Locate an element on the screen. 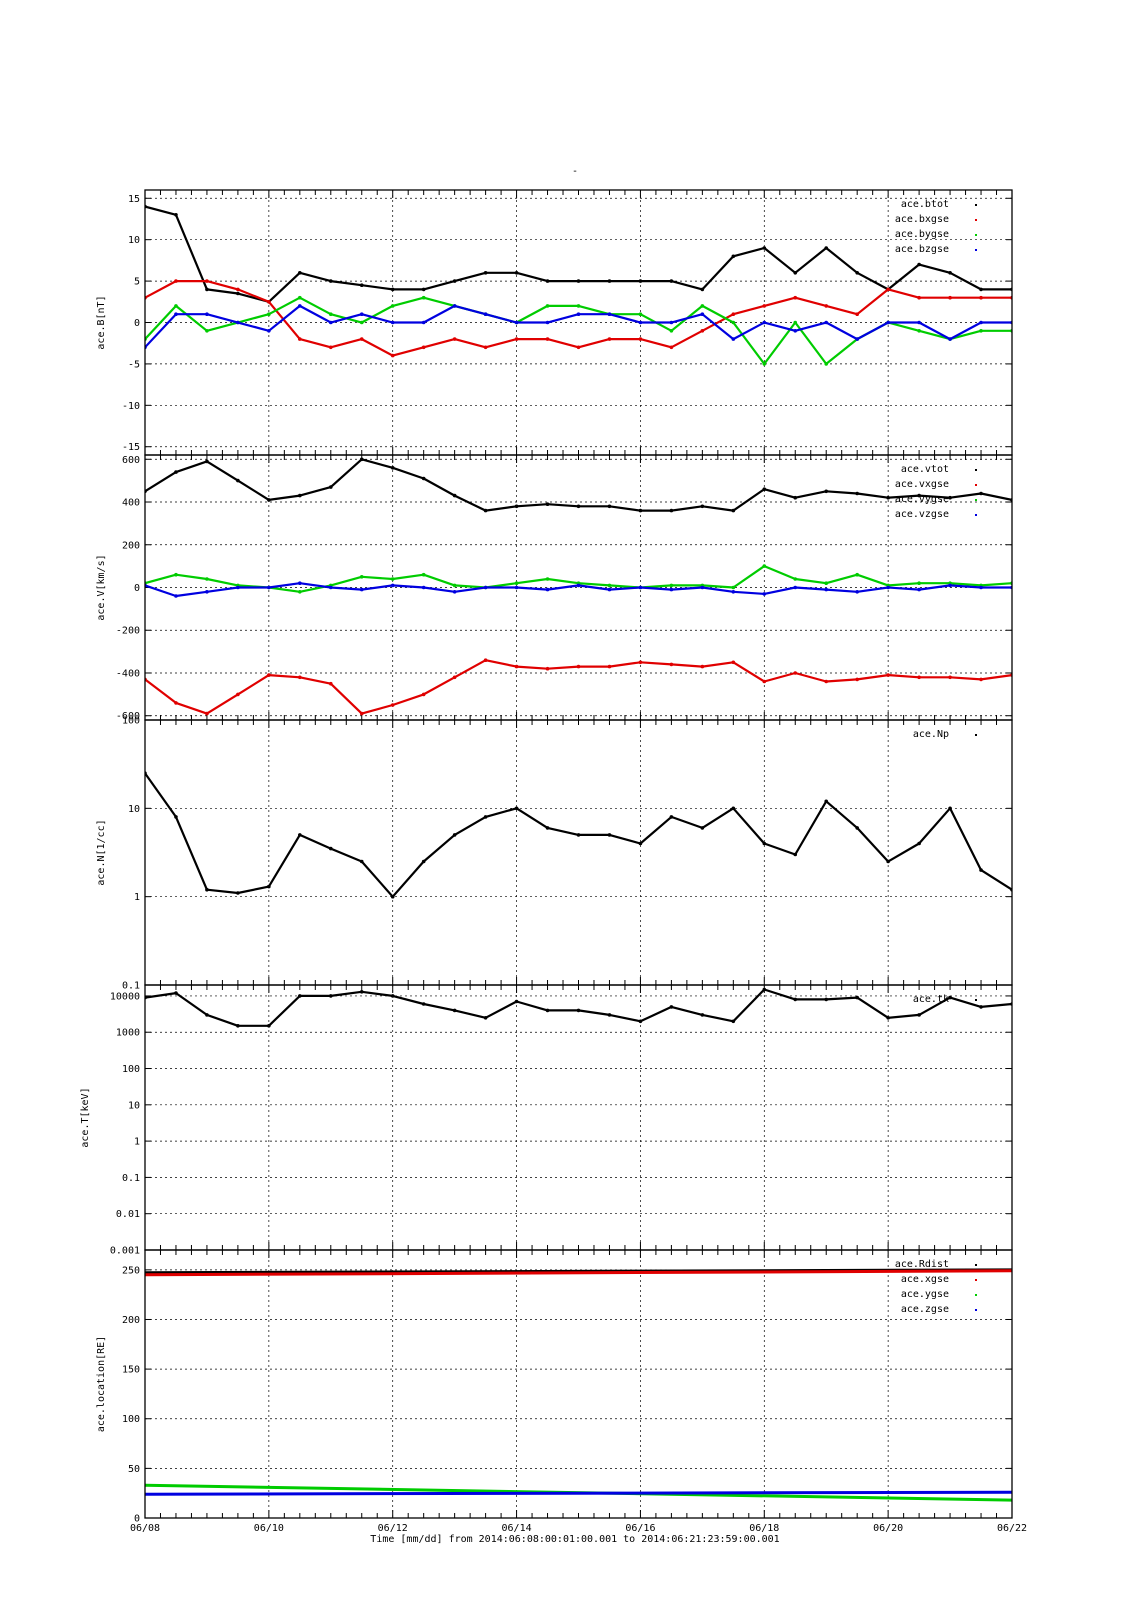 The height and width of the screenshot is (1600, 1131). plot-frame is located at coordinates (578, 852).